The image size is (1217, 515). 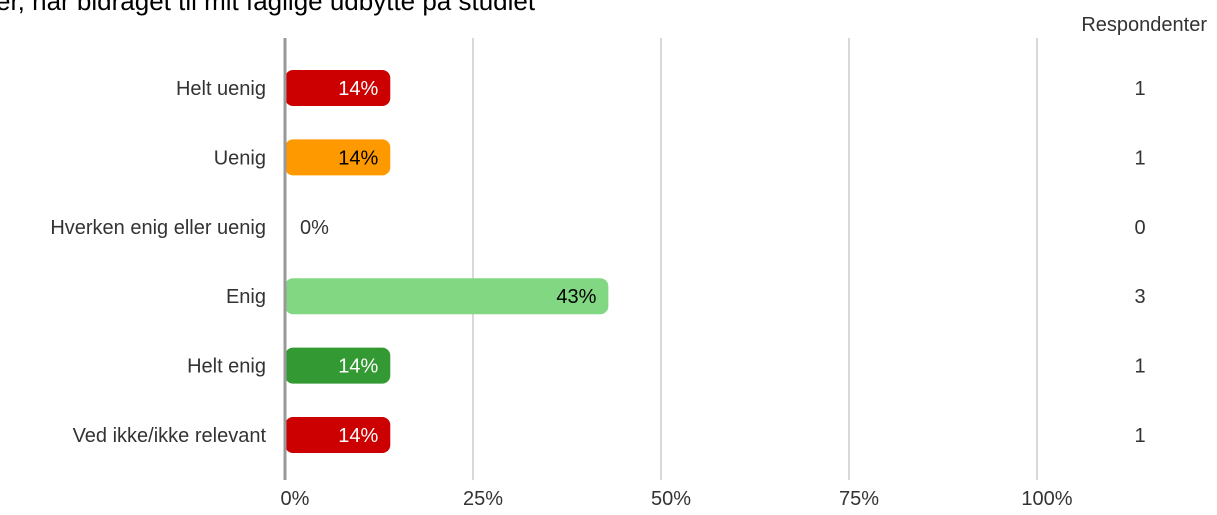 What do you see at coordinates (314, 228) in the screenshot?
I see `data-label: 0%` at bounding box center [314, 228].